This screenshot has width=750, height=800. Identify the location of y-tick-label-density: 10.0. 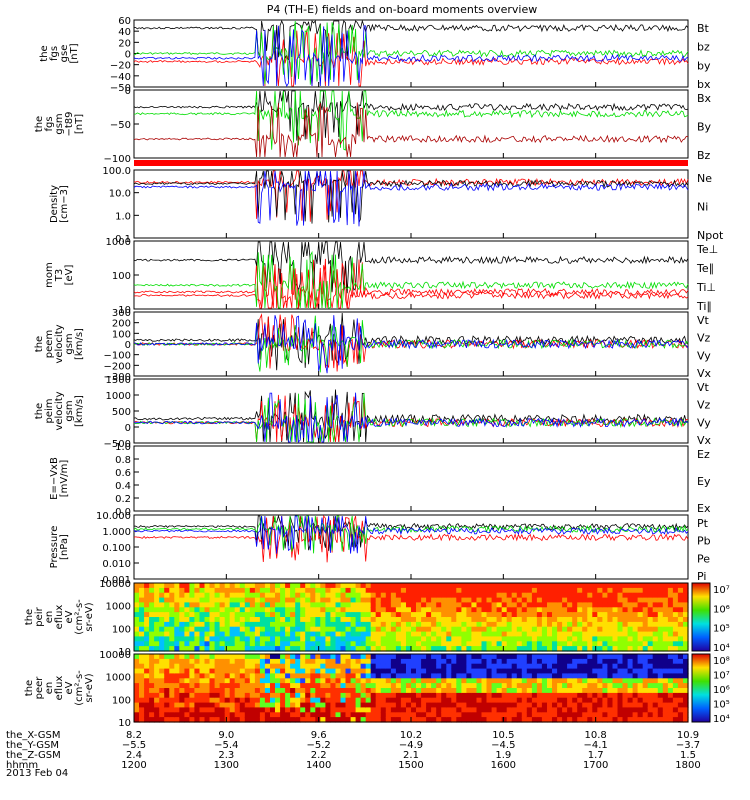
(120, 194).